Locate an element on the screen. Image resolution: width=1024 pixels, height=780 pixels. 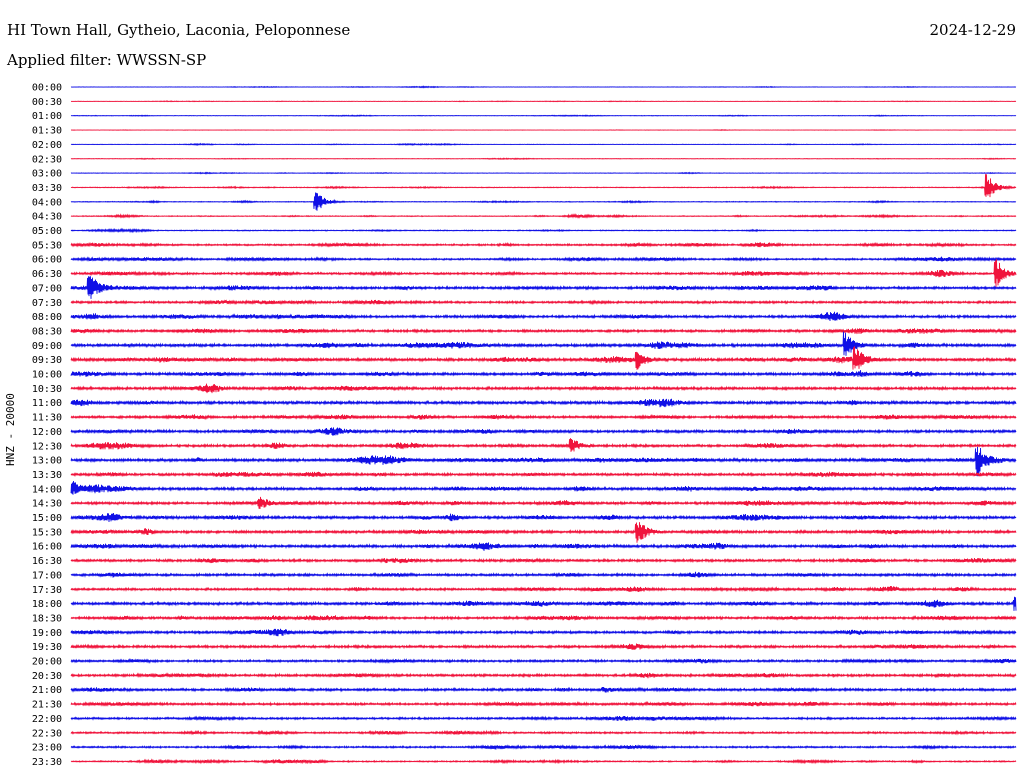
row-label-0800: 08:00 is located at coordinates (47, 317).